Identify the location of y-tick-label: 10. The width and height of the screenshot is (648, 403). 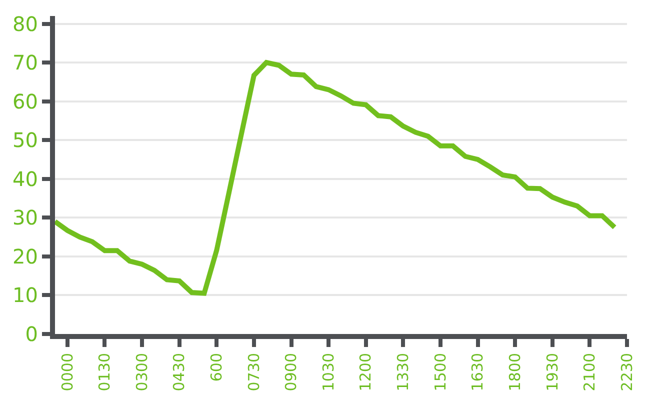
(25, 295).